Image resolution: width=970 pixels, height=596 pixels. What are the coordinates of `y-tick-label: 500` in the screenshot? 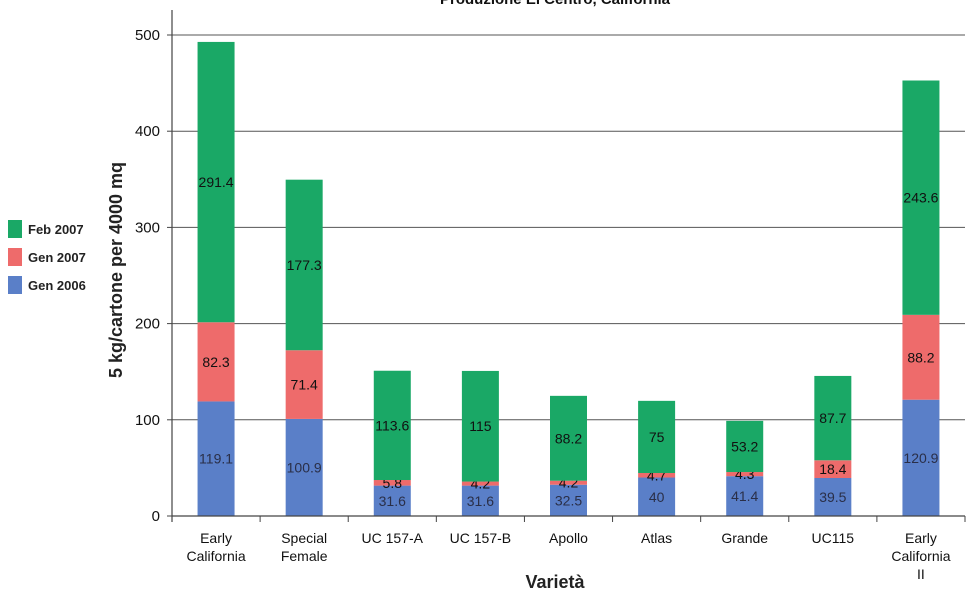 It's located at (147, 35).